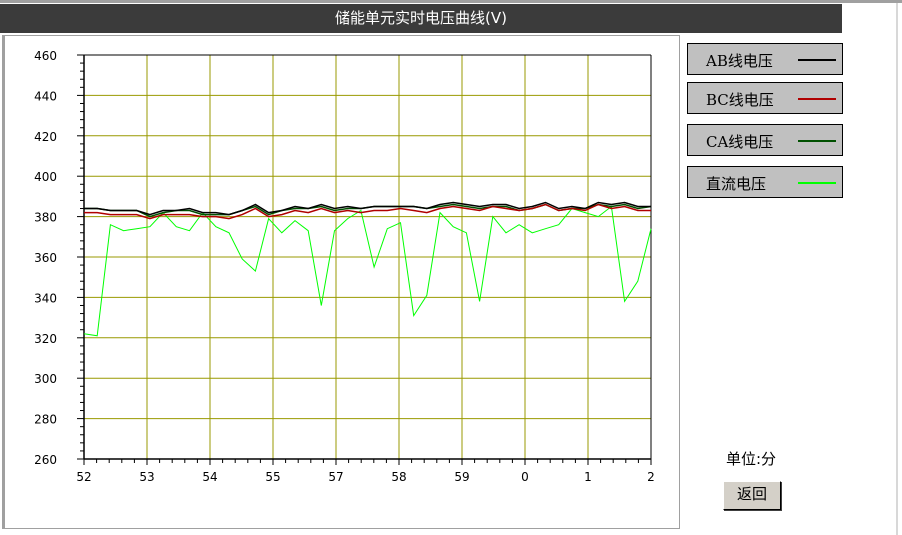 This screenshot has height=535, width=902. What do you see at coordinates (272, 477) in the screenshot?
I see `x-tick-label: 55` at bounding box center [272, 477].